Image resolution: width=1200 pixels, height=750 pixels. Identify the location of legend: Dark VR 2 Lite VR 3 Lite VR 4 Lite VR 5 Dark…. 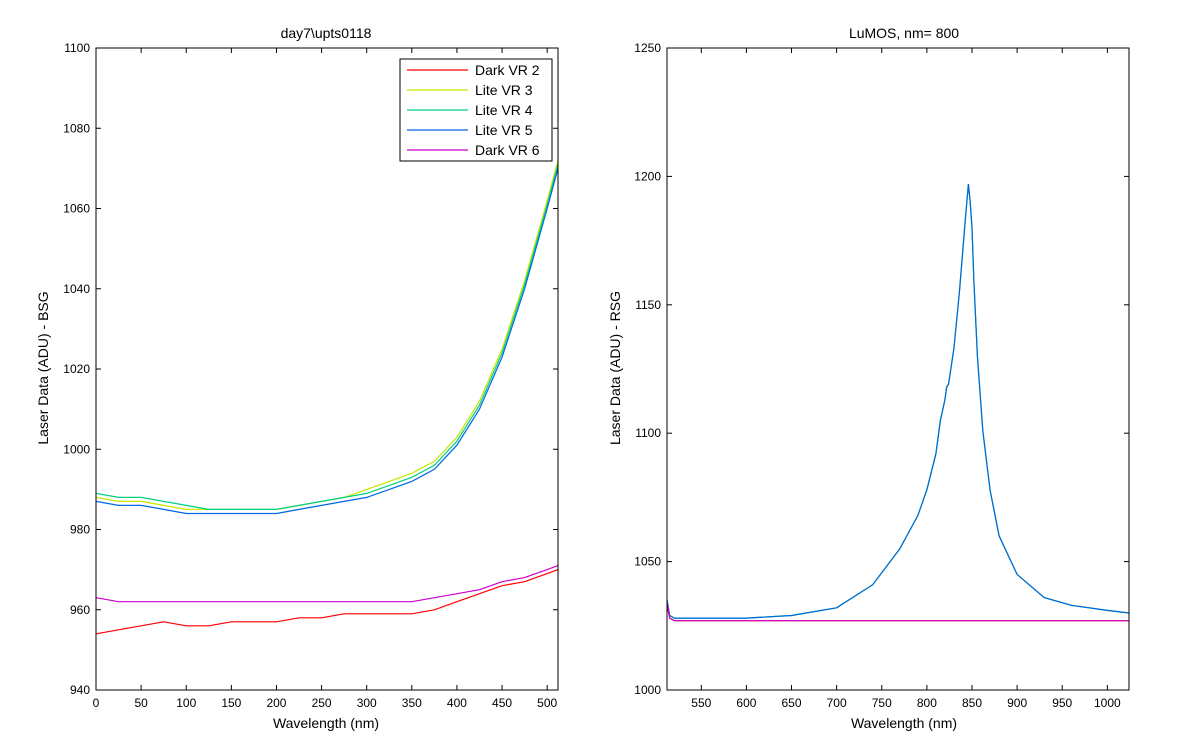
(476, 110).